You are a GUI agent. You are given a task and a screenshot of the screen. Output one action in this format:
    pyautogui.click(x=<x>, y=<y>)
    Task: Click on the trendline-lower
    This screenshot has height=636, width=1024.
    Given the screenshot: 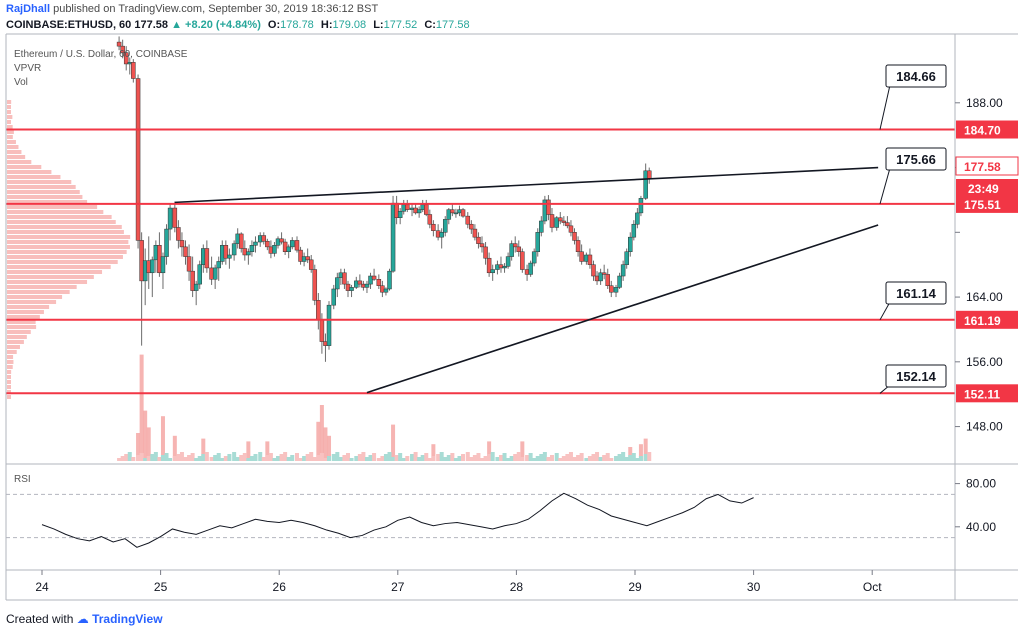 What is the action you would take?
    pyautogui.click(x=622, y=309)
    